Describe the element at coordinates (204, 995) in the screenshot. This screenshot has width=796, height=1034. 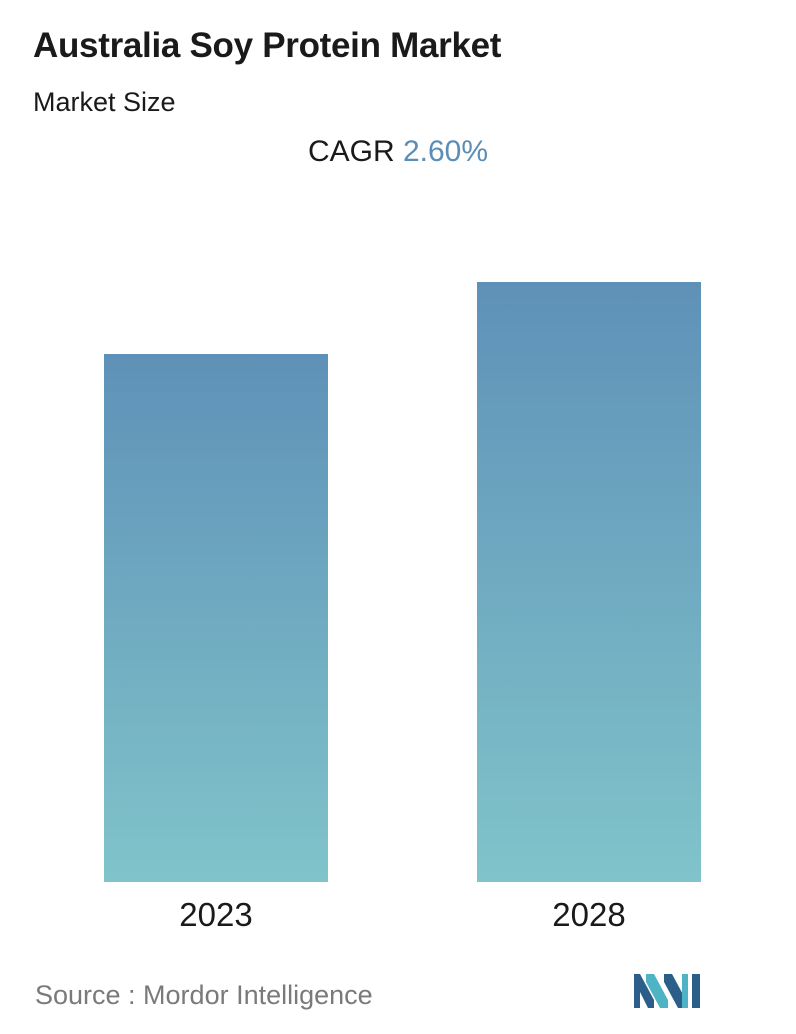
I see `source-caption: Source : Mordor Intelligence` at that location.